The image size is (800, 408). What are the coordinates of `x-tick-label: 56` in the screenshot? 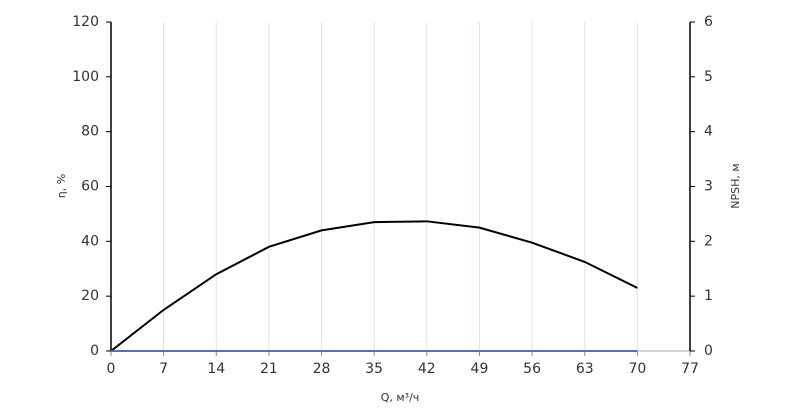 It's located at (532, 369).